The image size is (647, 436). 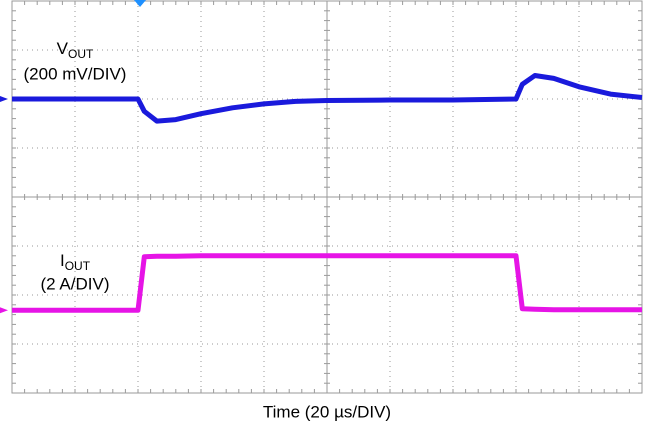 What do you see at coordinates (140, 3) in the screenshot?
I see `trigger-marker` at bounding box center [140, 3].